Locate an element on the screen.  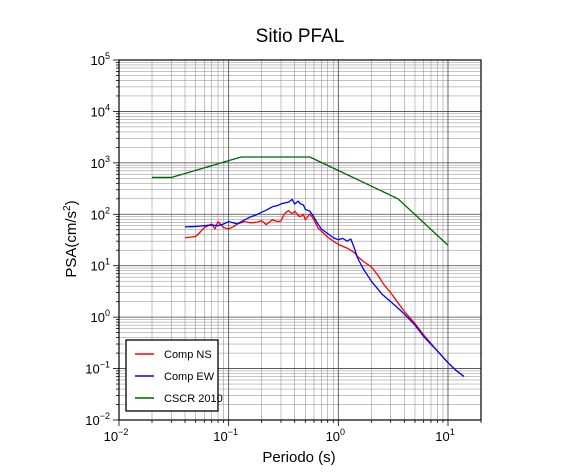
y-tick-label-exp: 1 is located at coordinates (107, 262).